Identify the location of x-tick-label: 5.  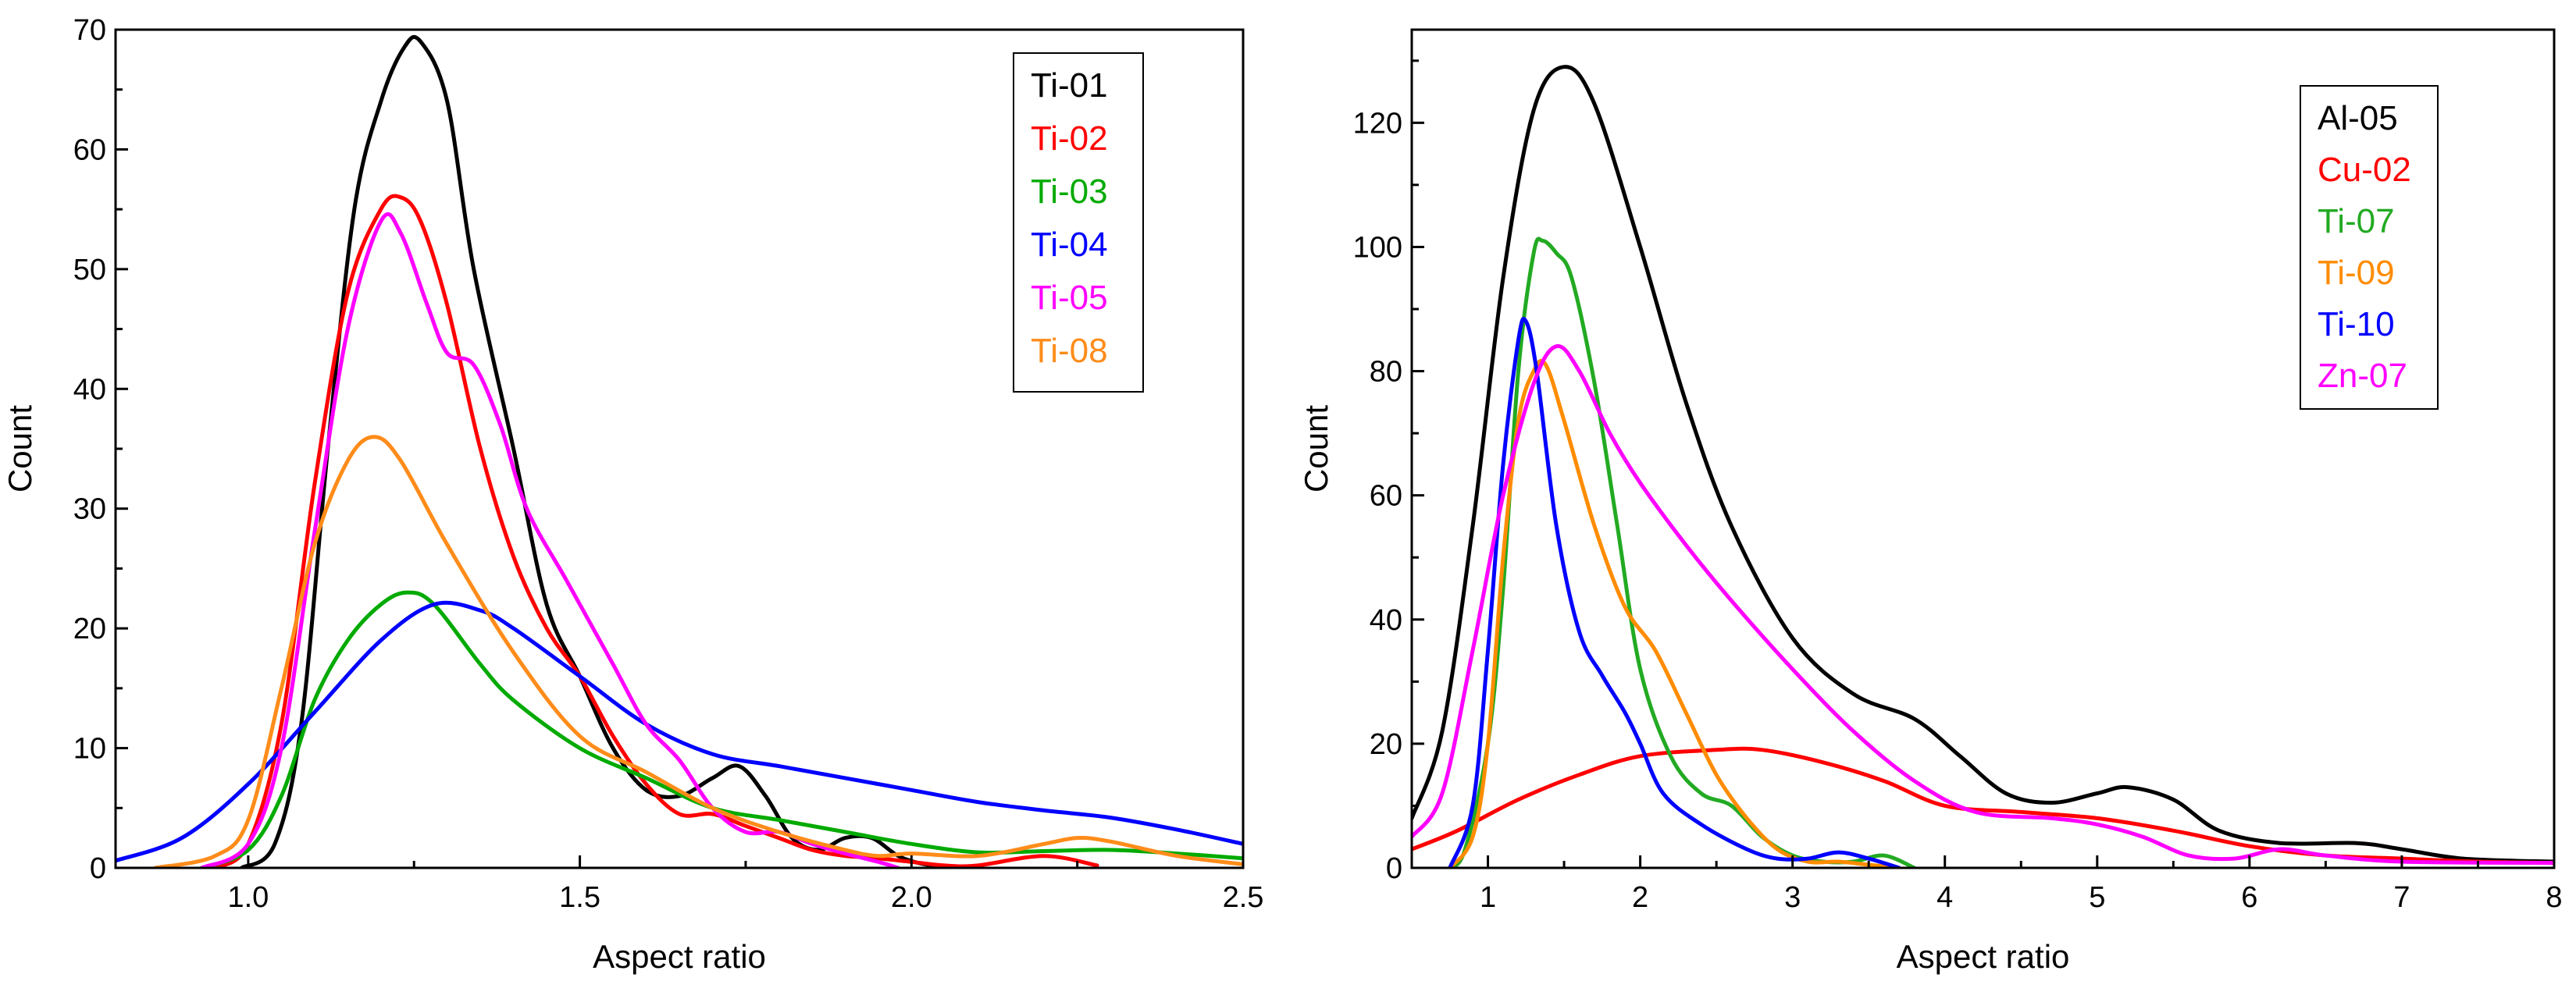
(2097, 898).